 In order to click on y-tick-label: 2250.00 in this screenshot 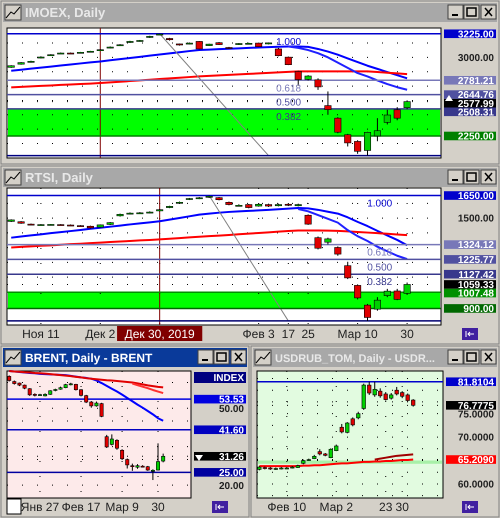, I will do `click(476, 137)`.